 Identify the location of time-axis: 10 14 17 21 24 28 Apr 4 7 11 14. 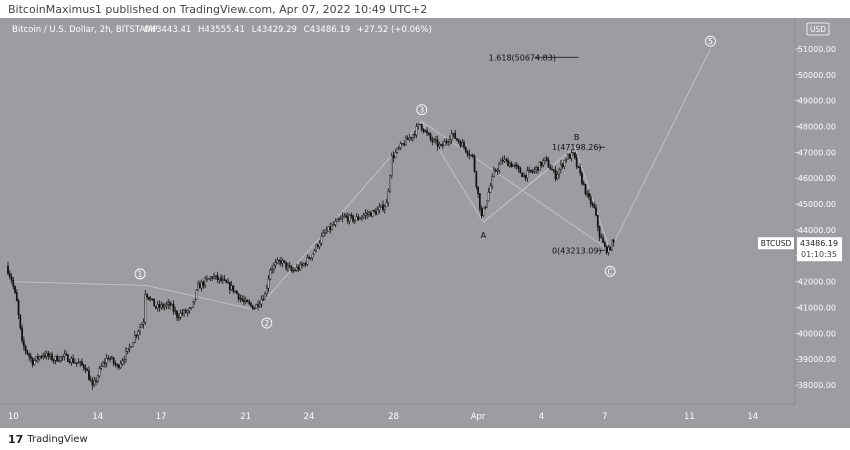
(383, 417).